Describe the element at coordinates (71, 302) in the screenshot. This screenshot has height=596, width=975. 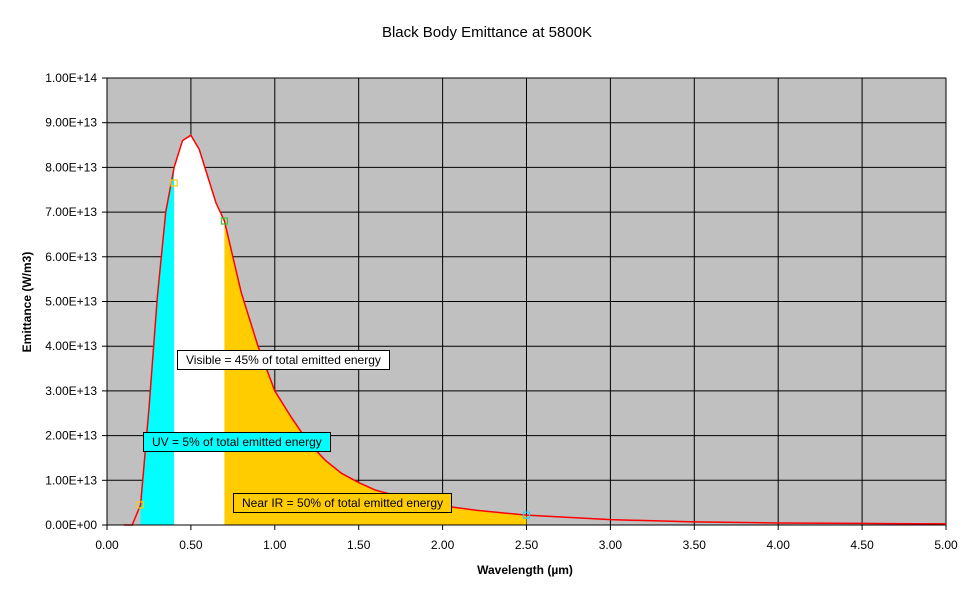
I see `y-tick-label: 5.00E+13` at that location.